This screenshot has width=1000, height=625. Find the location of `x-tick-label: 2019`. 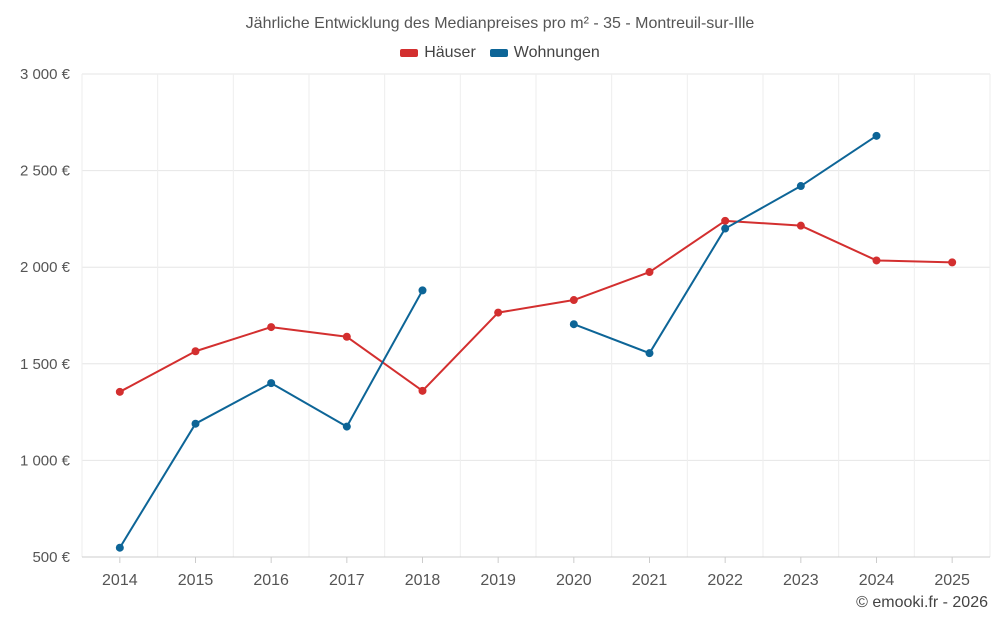

x-tick-label: 2019 is located at coordinates (498, 580).